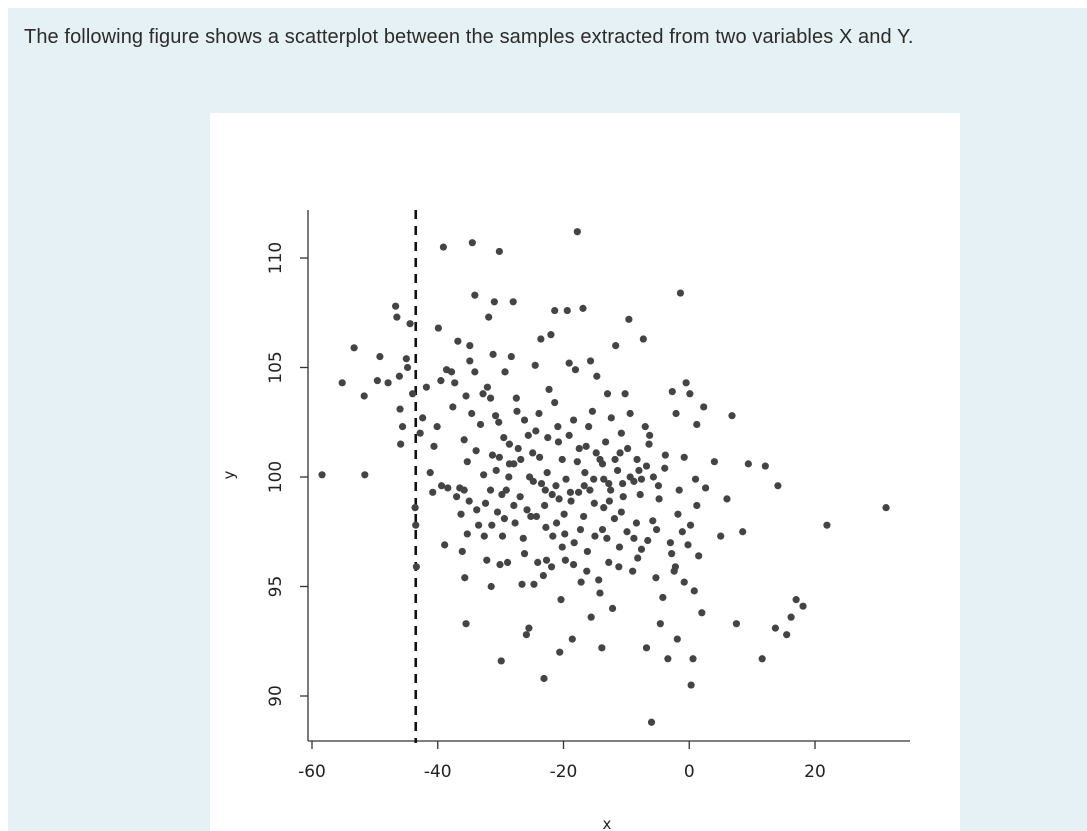 The image size is (1087, 831). Describe the element at coordinates (564, 772) in the screenshot. I see `x-tick-label: -20` at that location.